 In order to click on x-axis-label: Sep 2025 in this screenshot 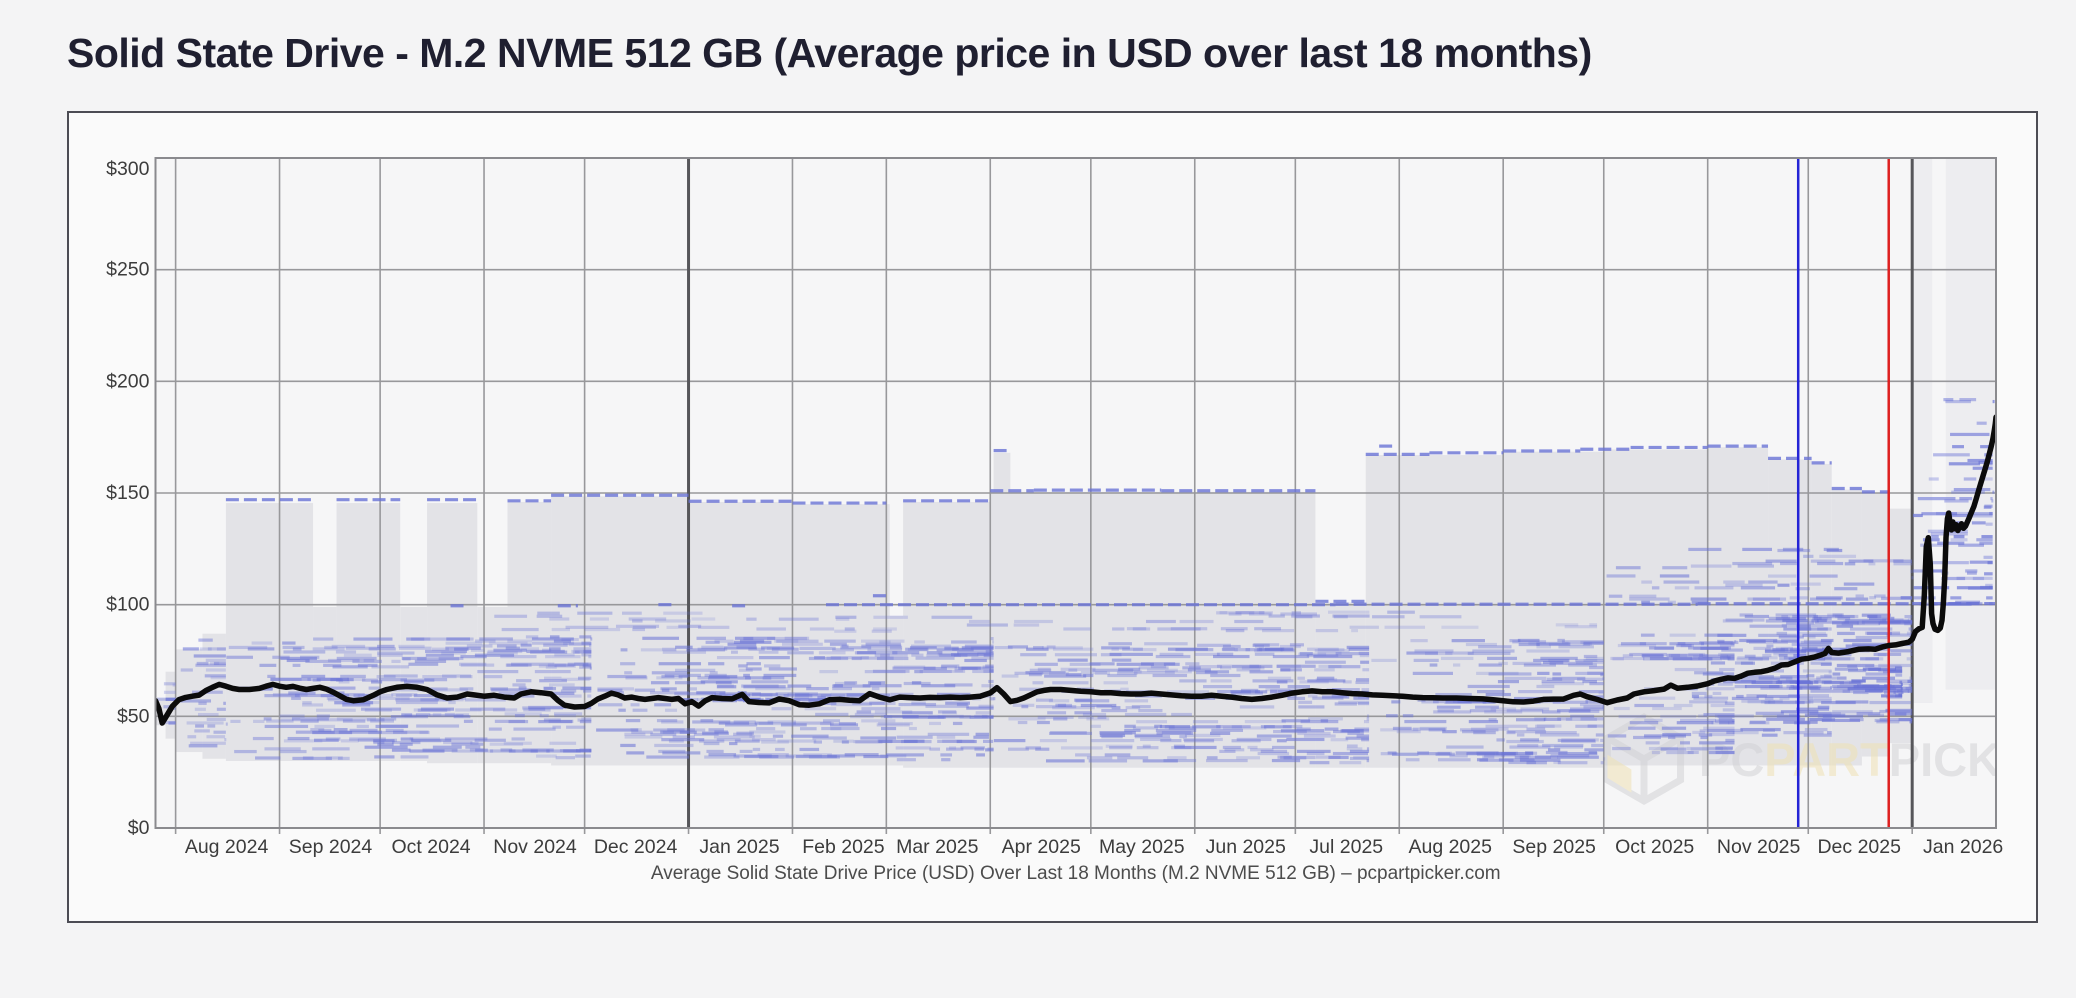, I will do `click(1554, 847)`.